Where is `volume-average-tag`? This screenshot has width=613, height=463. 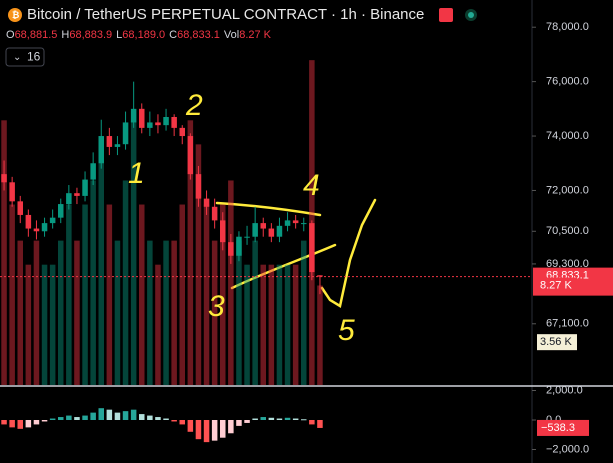
volume-average-tag is located at coordinates (557, 342).